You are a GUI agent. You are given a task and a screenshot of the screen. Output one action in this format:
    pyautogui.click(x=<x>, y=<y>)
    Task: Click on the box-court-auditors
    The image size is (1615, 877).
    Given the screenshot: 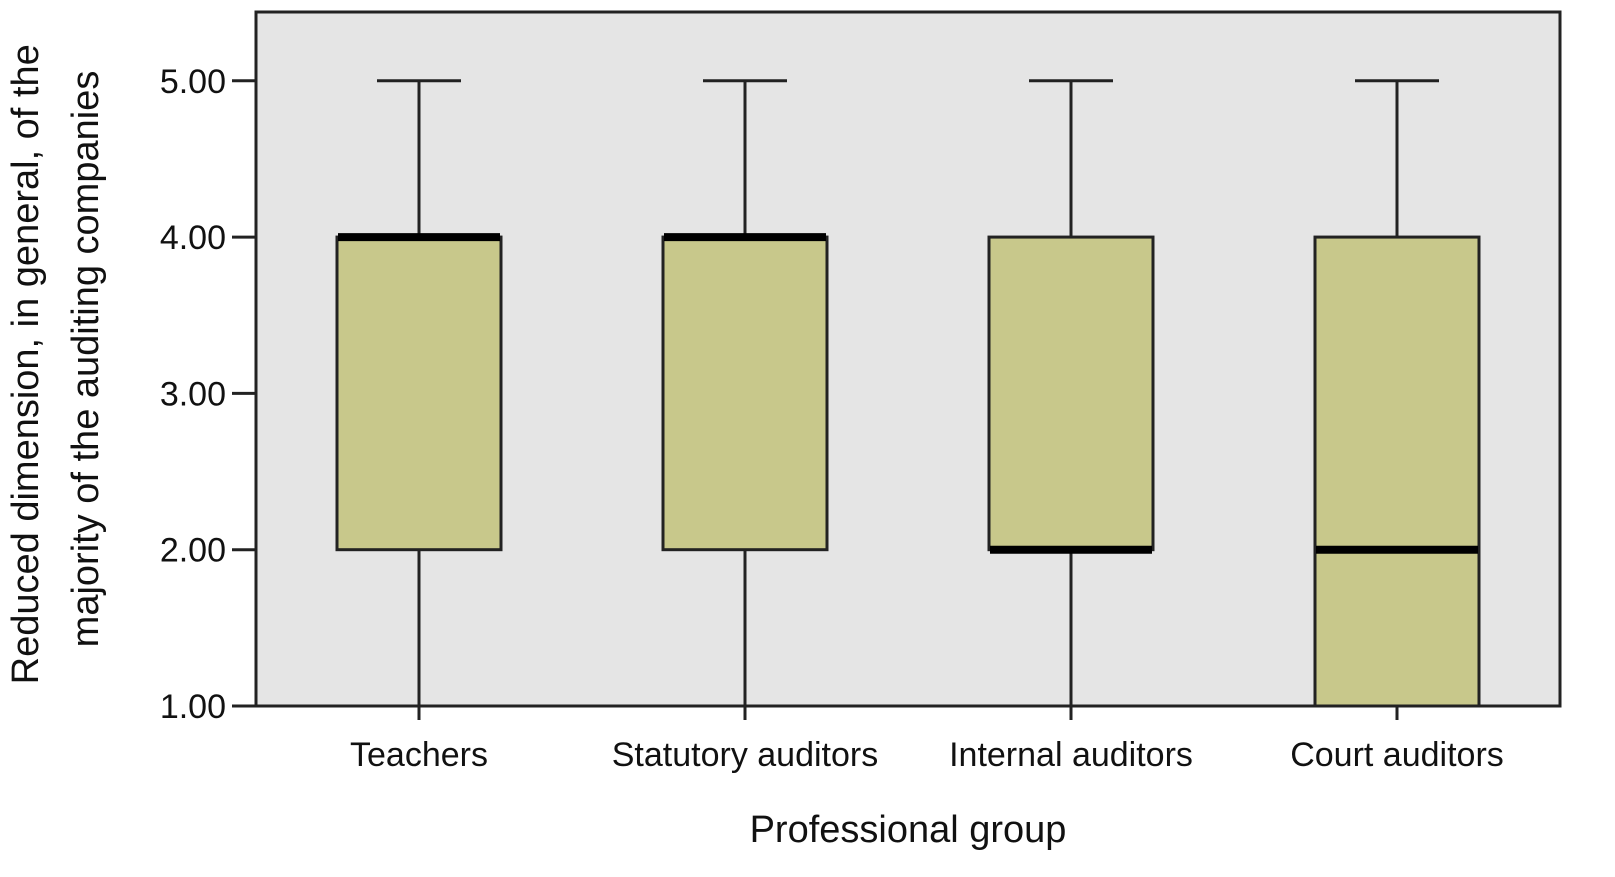 What is the action you would take?
    pyautogui.click(x=1397, y=399)
    